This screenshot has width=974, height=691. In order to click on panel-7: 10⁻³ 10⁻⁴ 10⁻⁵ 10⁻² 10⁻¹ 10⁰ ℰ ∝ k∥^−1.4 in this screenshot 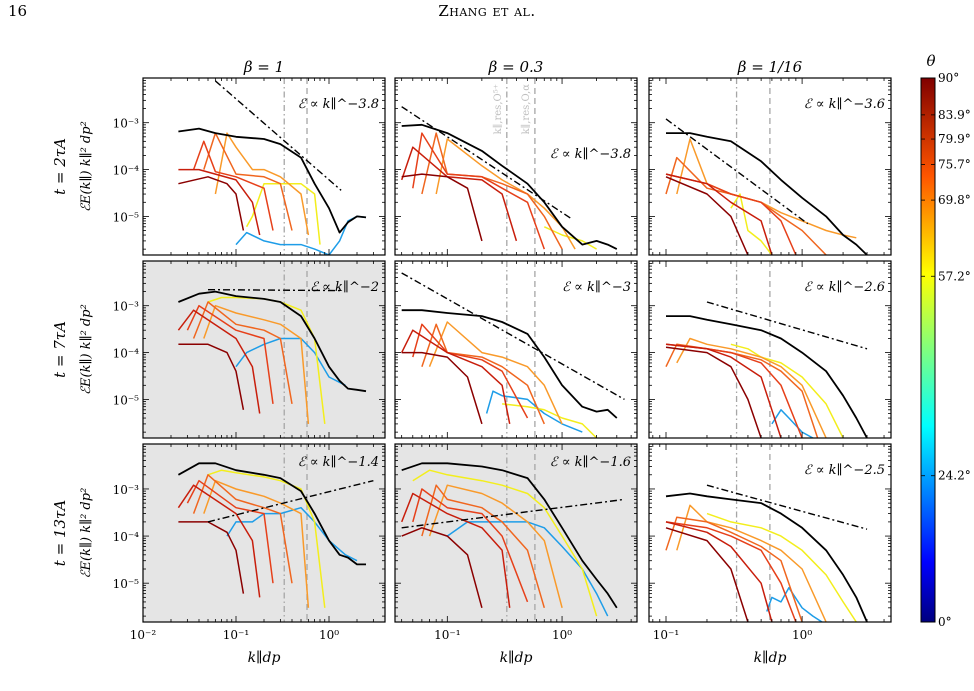, I will do `click(249, 542)`.